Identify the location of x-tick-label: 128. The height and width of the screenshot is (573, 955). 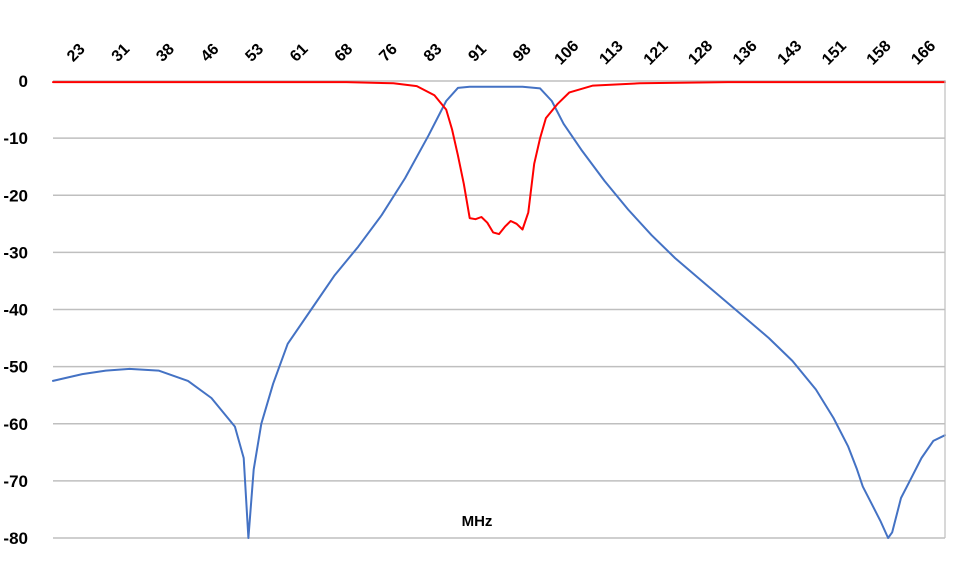
(700, 53).